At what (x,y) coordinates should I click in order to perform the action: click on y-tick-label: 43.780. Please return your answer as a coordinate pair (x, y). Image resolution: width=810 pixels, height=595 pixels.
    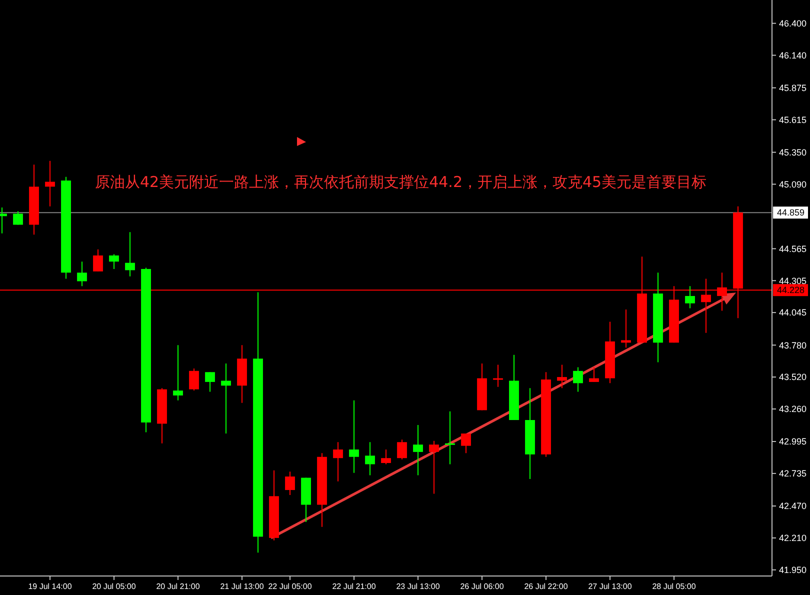
    Looking at the image, I should click on (793, 345).